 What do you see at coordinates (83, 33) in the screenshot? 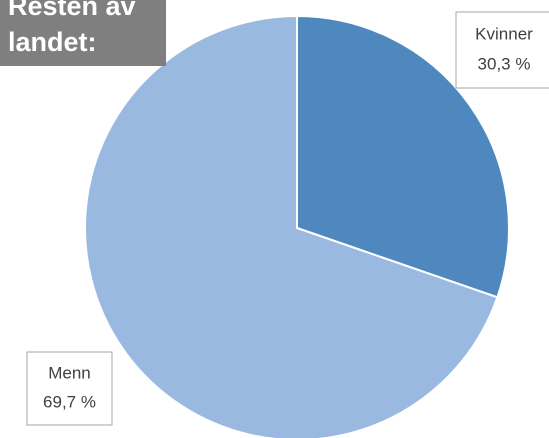
I see `chart-title: Resten av landet:` at bounding box center [83, 33].